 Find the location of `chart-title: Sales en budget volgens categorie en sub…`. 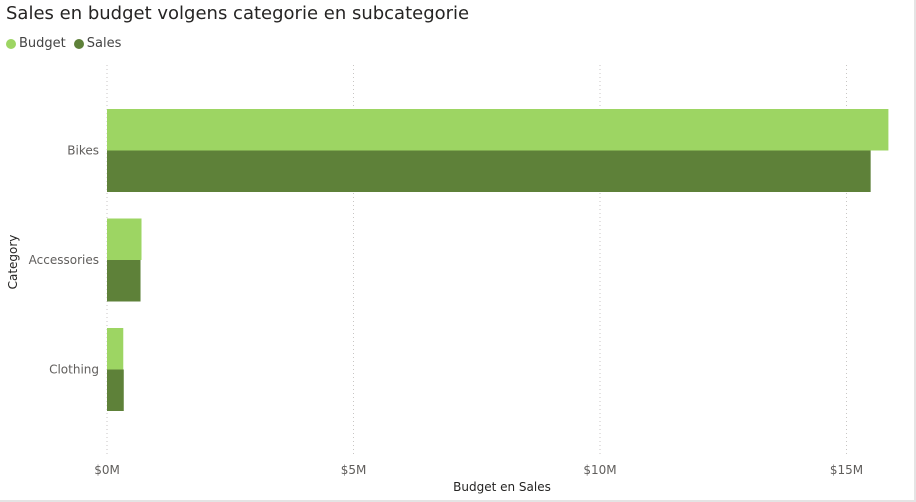

chart-title: Sales en budget volgens categorie en sub… is located at coordinates (238, 13).